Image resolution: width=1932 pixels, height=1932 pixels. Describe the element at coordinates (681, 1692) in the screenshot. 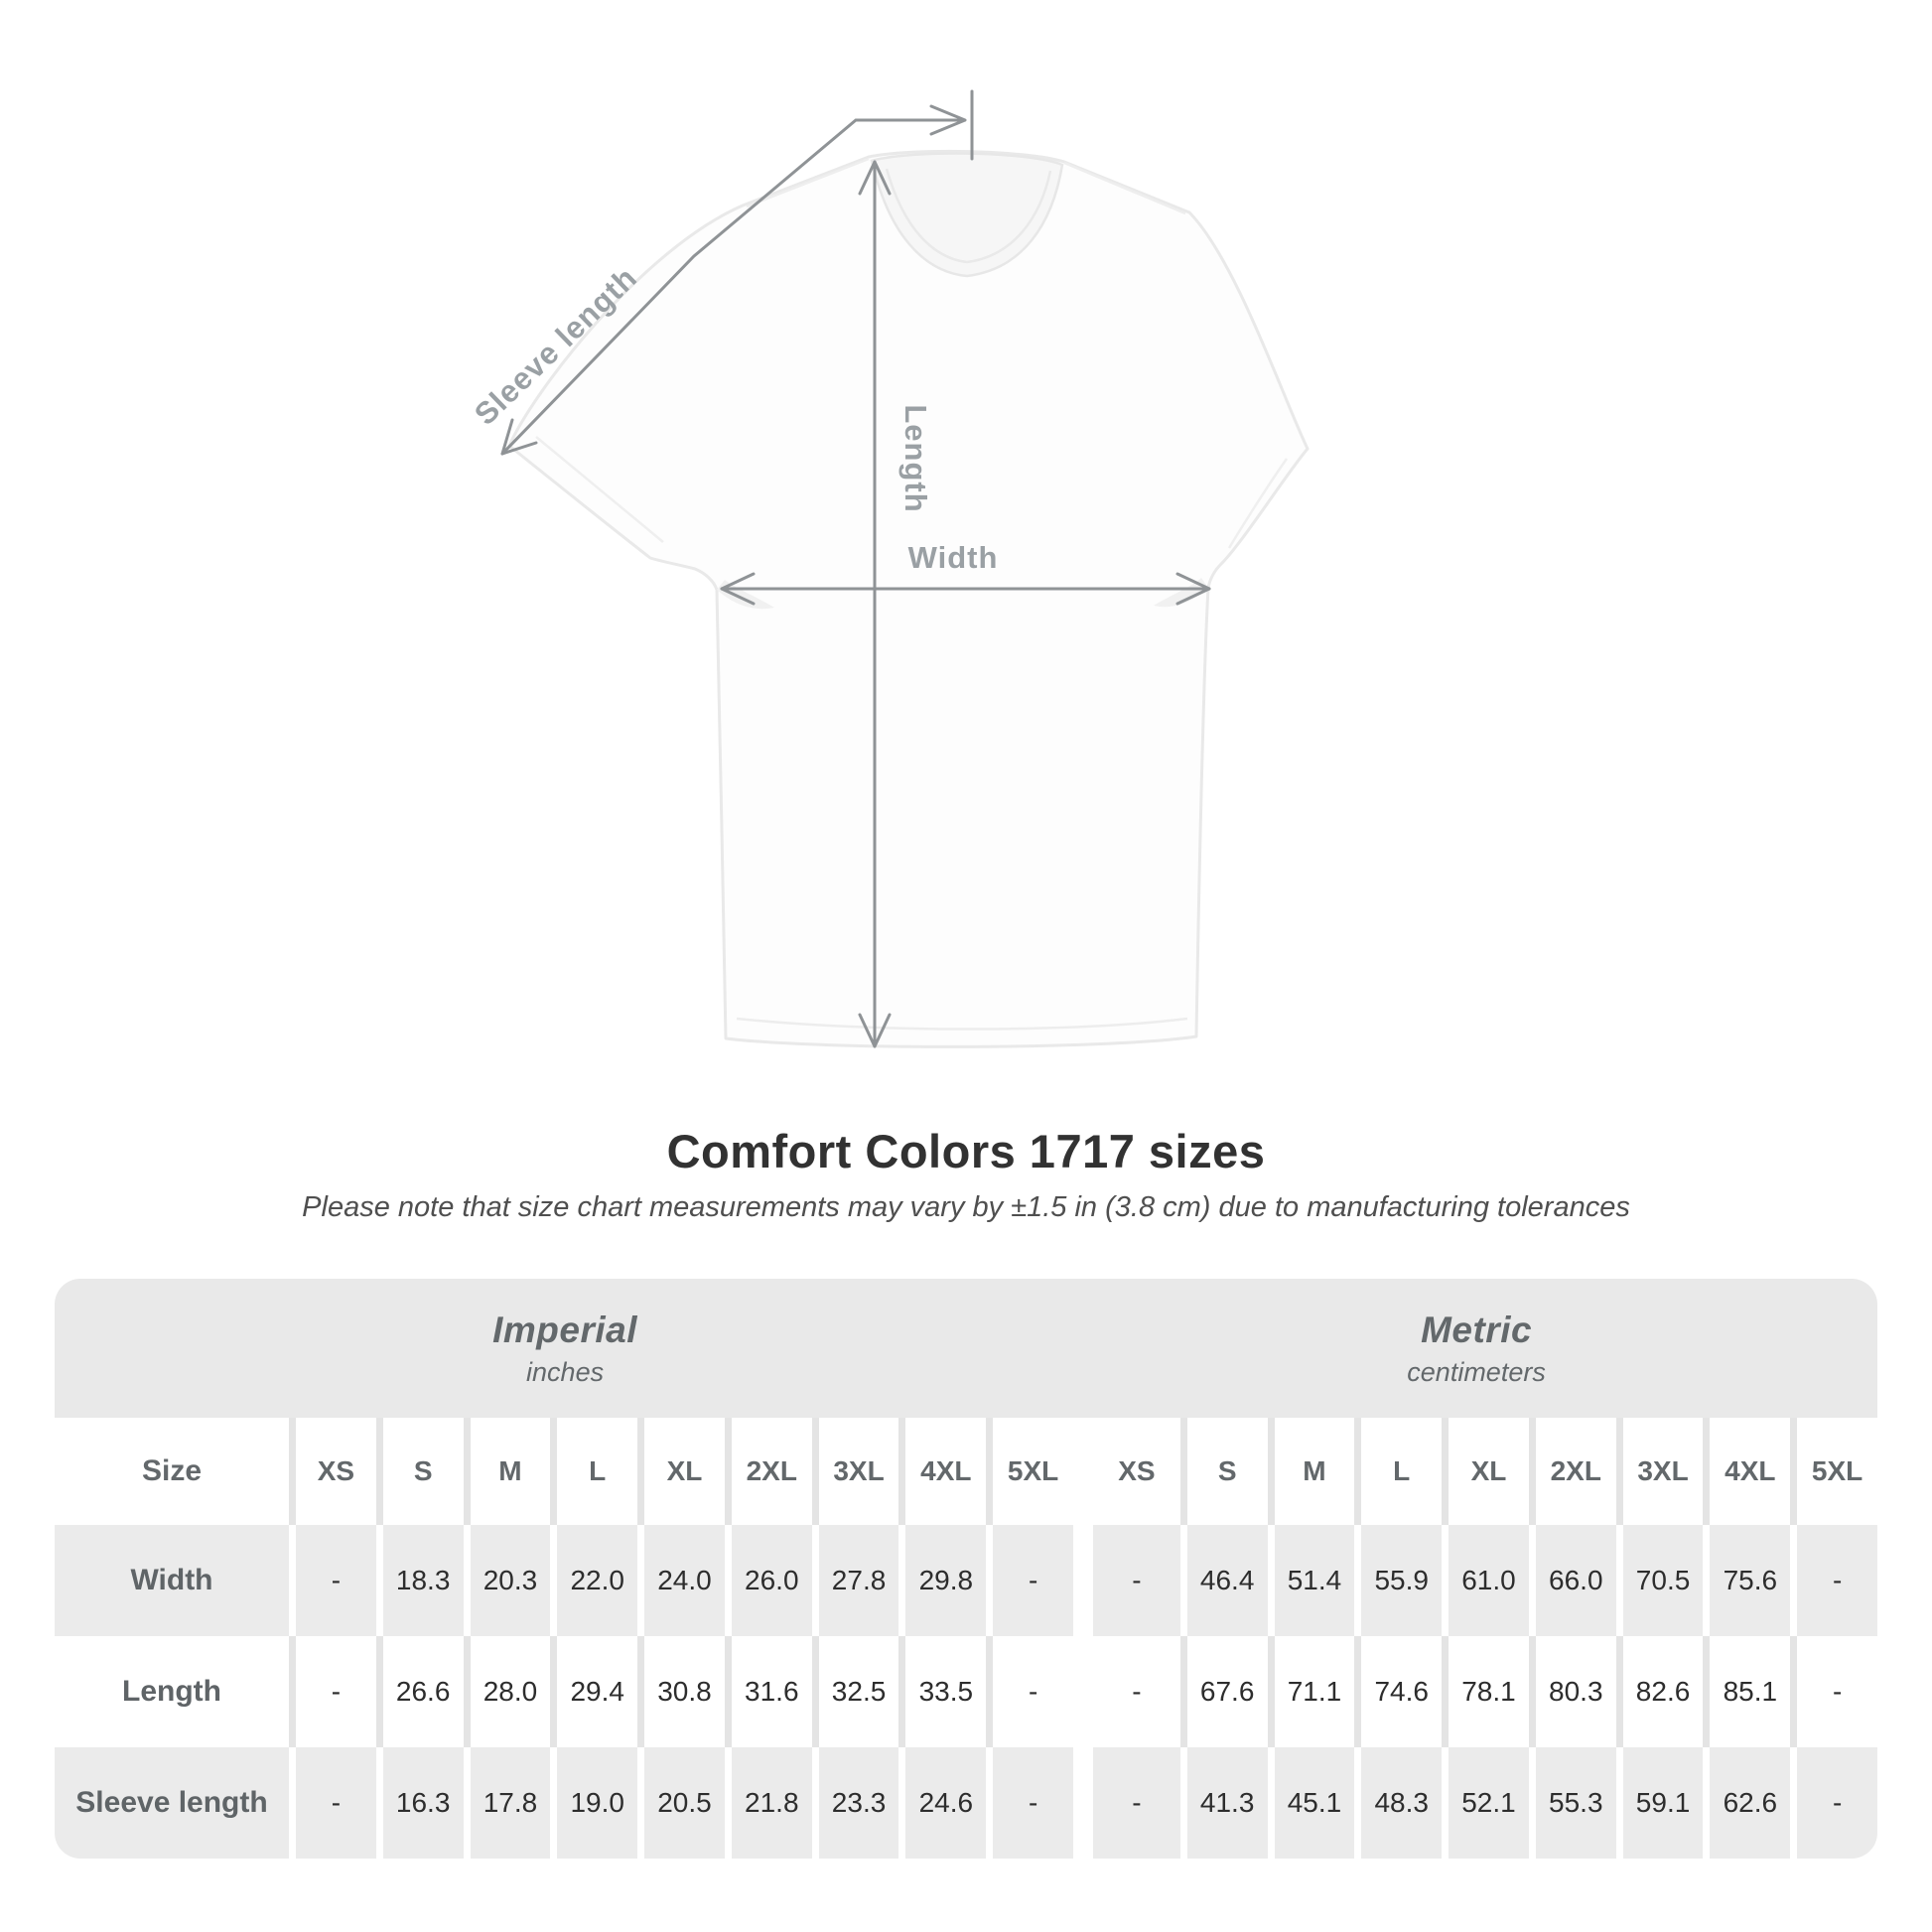

I see `length-imperial-xl: 30.8` at that location.